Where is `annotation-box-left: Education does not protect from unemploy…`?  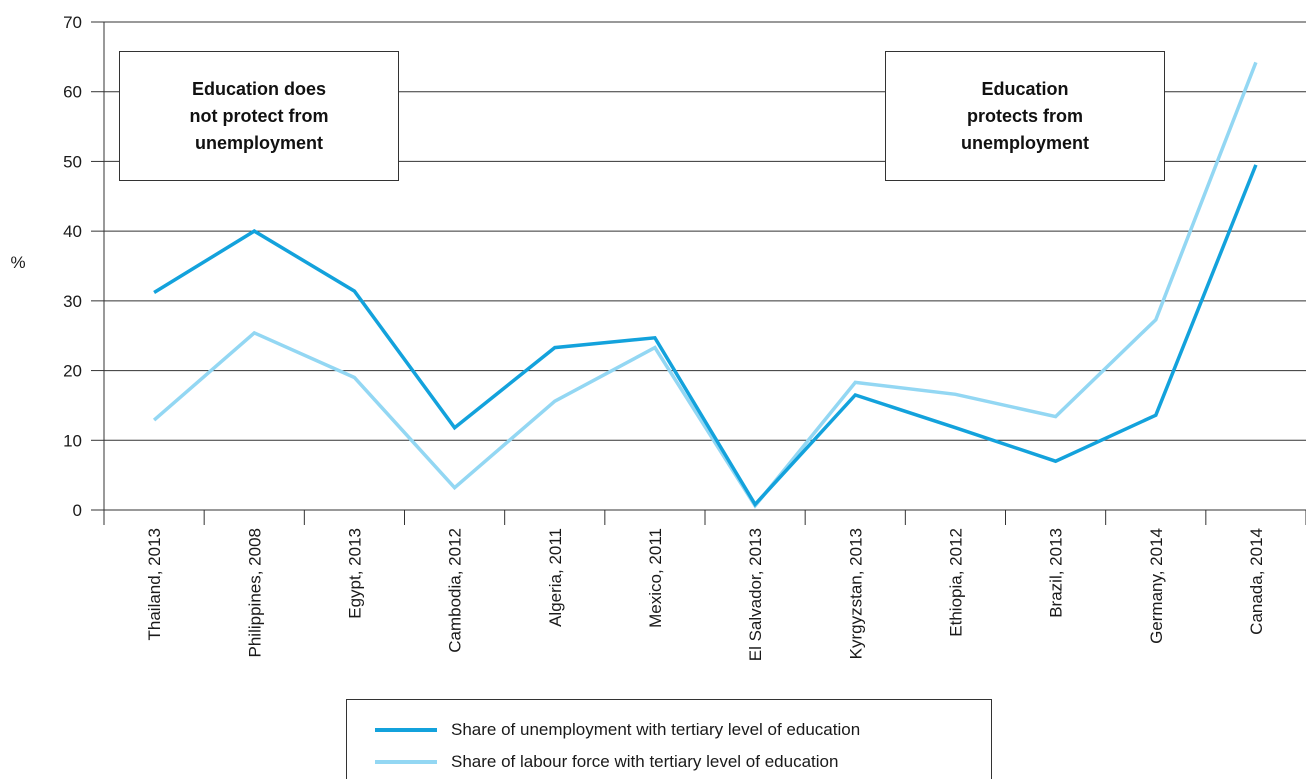
annotation-box-left: Education does not protect from unemploy… is located at coordinates (259, 116).